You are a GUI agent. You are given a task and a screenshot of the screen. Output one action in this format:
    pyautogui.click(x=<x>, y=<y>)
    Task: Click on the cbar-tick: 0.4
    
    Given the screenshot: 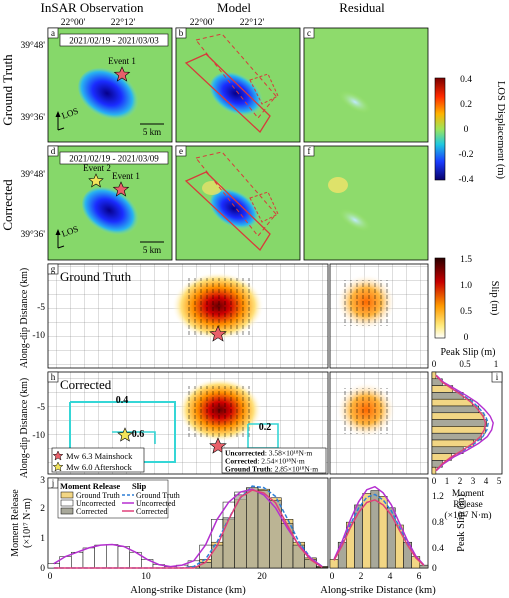 What is the action you would take?
    pyautogui.click(x=466, y=80)
    